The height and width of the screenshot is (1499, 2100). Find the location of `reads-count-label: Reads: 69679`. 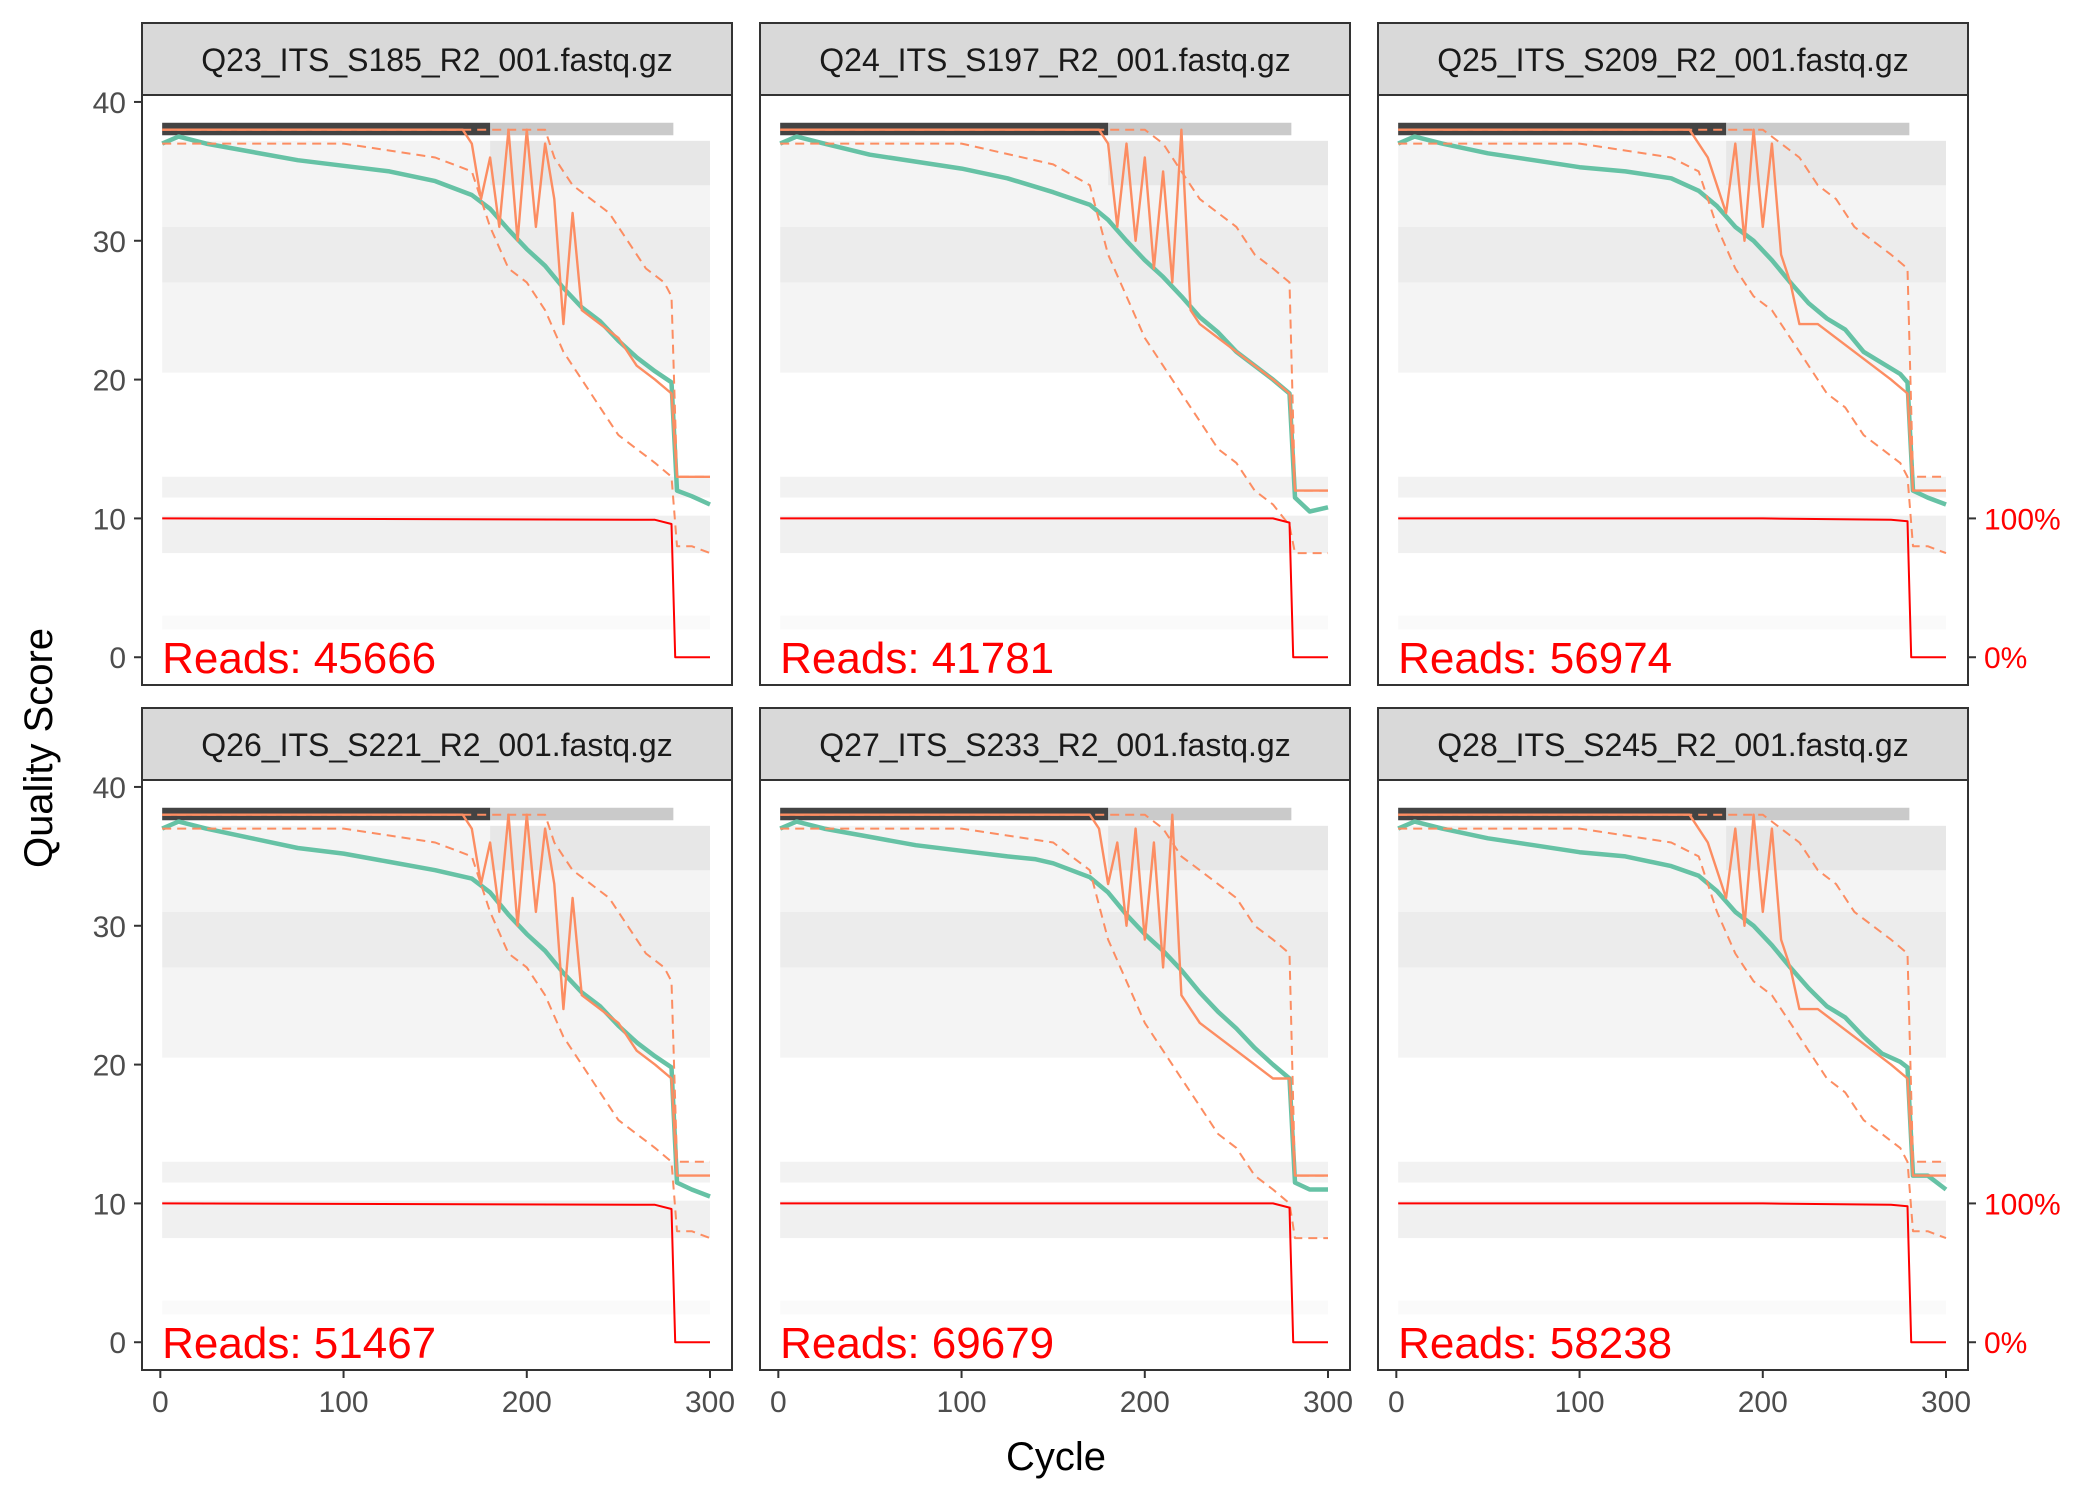

reads-count-label: Reads: 69679 is located at coordinates (917, 1343).